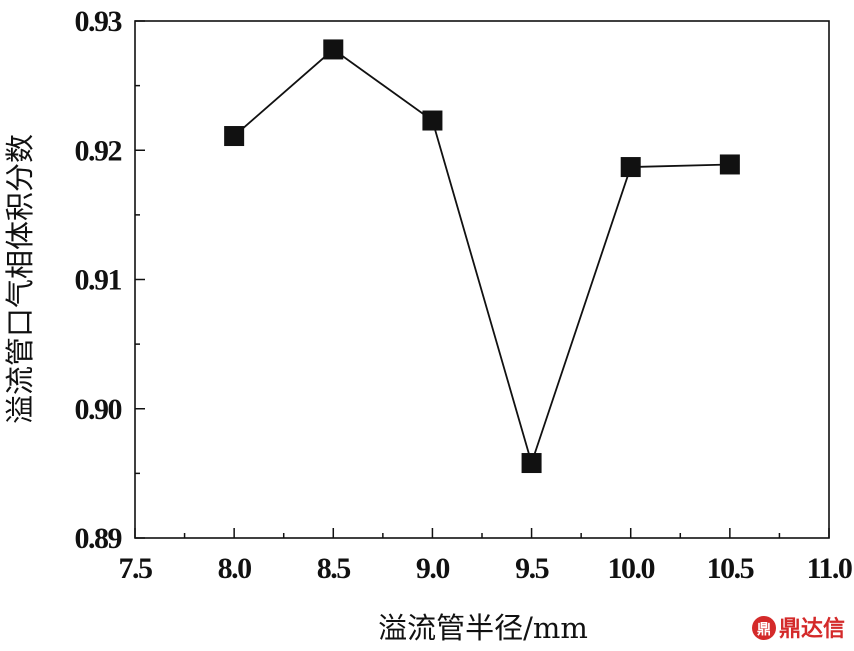  Describe the element at coordinates (630, 568) in the screenshot. I see `x-tick-label: 10.0` at that location.